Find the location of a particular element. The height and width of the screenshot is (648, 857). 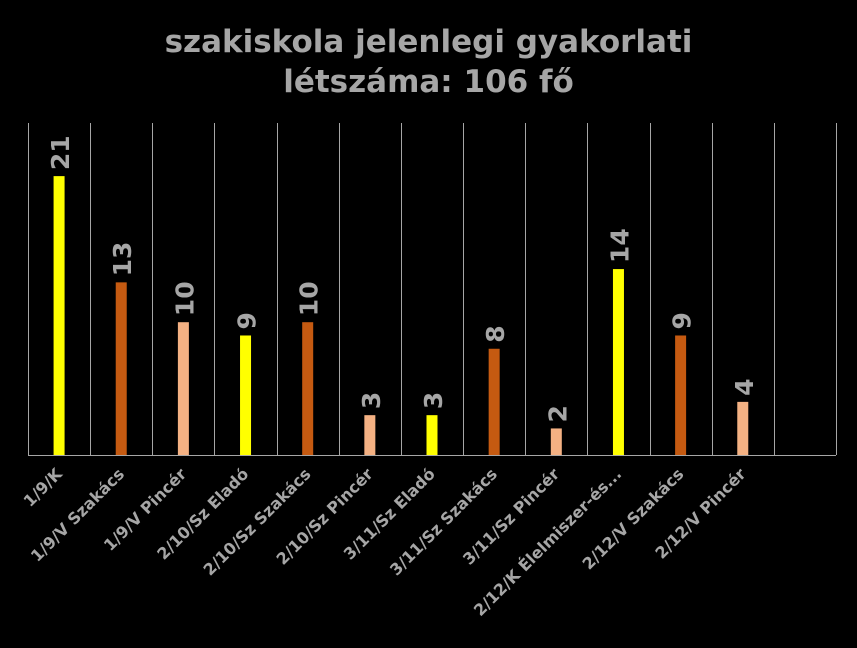

data-label: 4 is located at coordinates (744, 386).